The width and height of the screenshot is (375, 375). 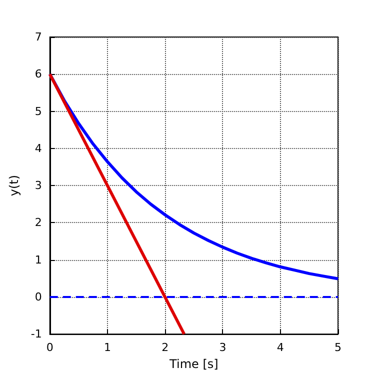 I want to click on x-tick-label: 1, so click(x=107, y=347).